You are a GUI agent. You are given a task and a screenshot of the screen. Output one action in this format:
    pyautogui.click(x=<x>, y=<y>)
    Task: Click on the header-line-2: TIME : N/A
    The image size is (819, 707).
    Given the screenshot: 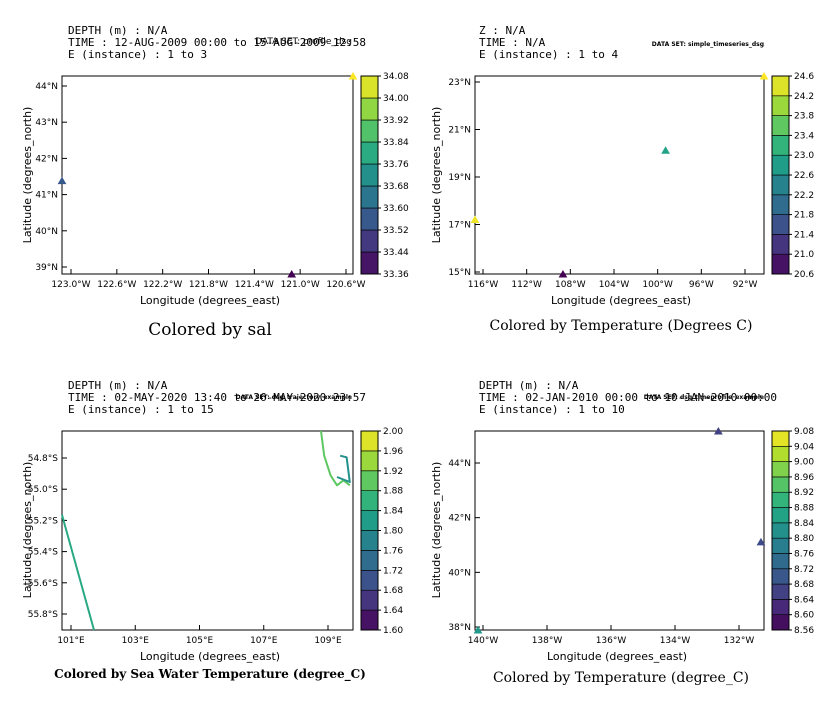 What is the action you would take?
    pyautogui.click(x=512, y=42)
    